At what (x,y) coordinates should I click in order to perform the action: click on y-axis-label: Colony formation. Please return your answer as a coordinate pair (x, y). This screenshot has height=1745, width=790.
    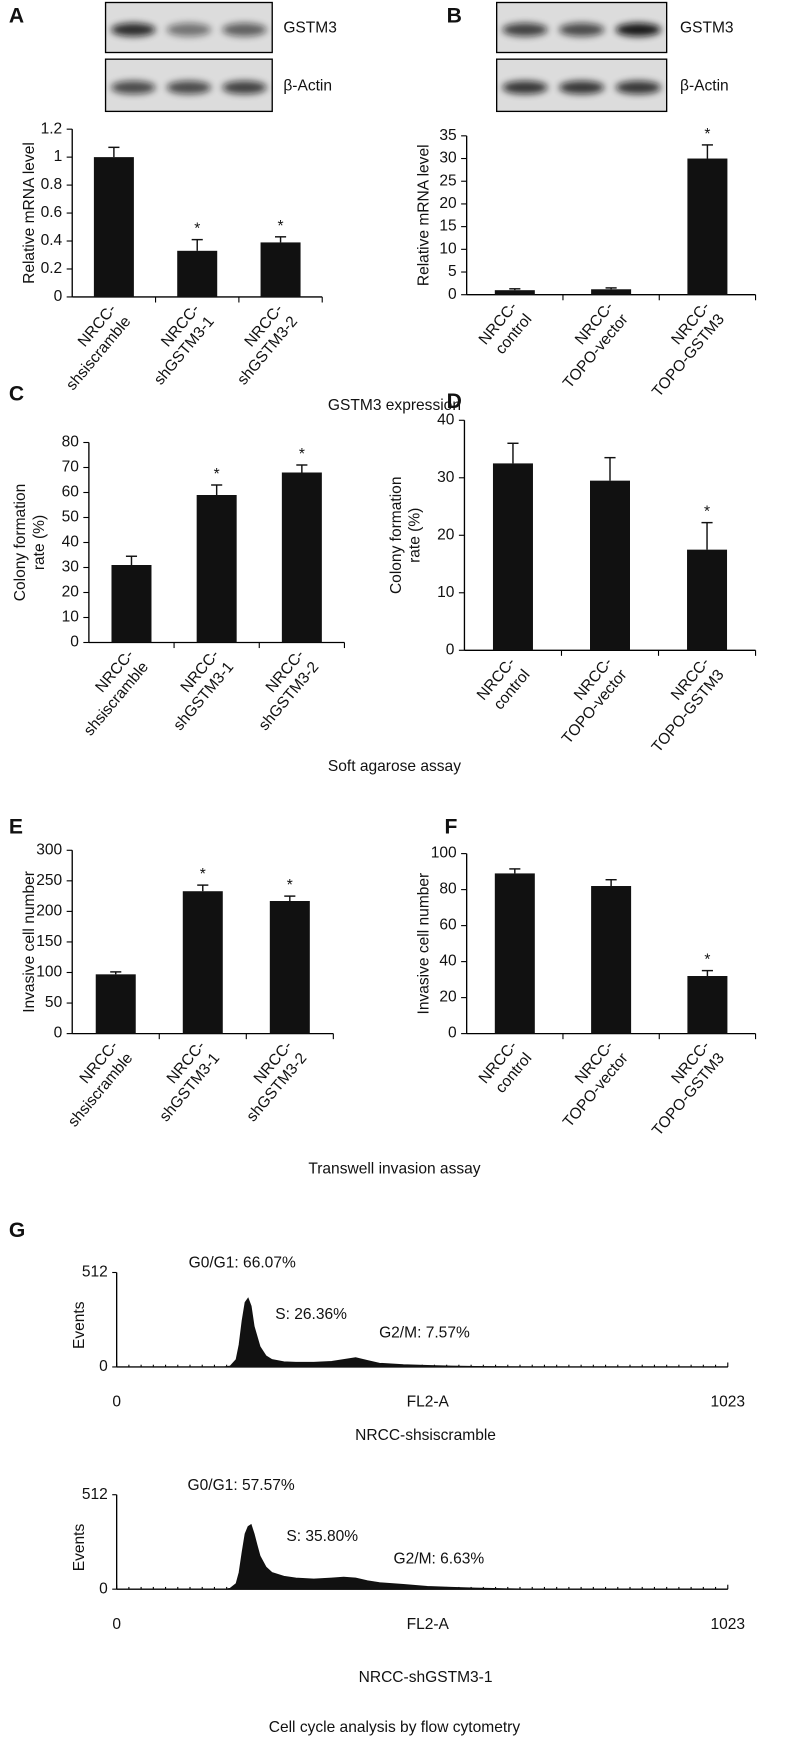
    Looking at the image, I should click on (20, 543).